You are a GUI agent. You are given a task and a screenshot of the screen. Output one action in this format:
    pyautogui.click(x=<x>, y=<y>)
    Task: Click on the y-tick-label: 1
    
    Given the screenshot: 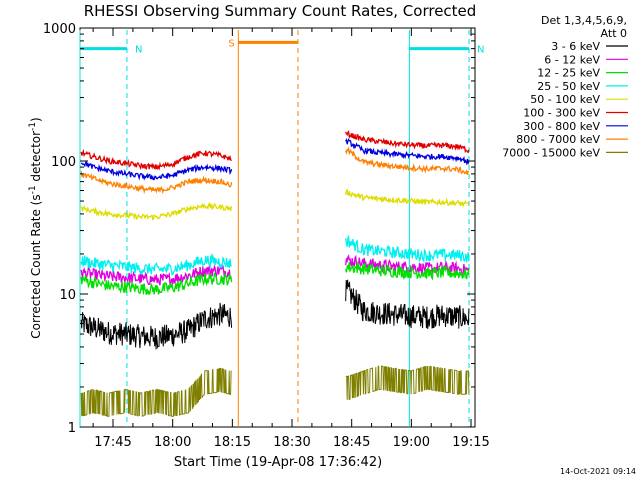 What is the action you would take?
    pyautogui.click(x=72, y=428)
    